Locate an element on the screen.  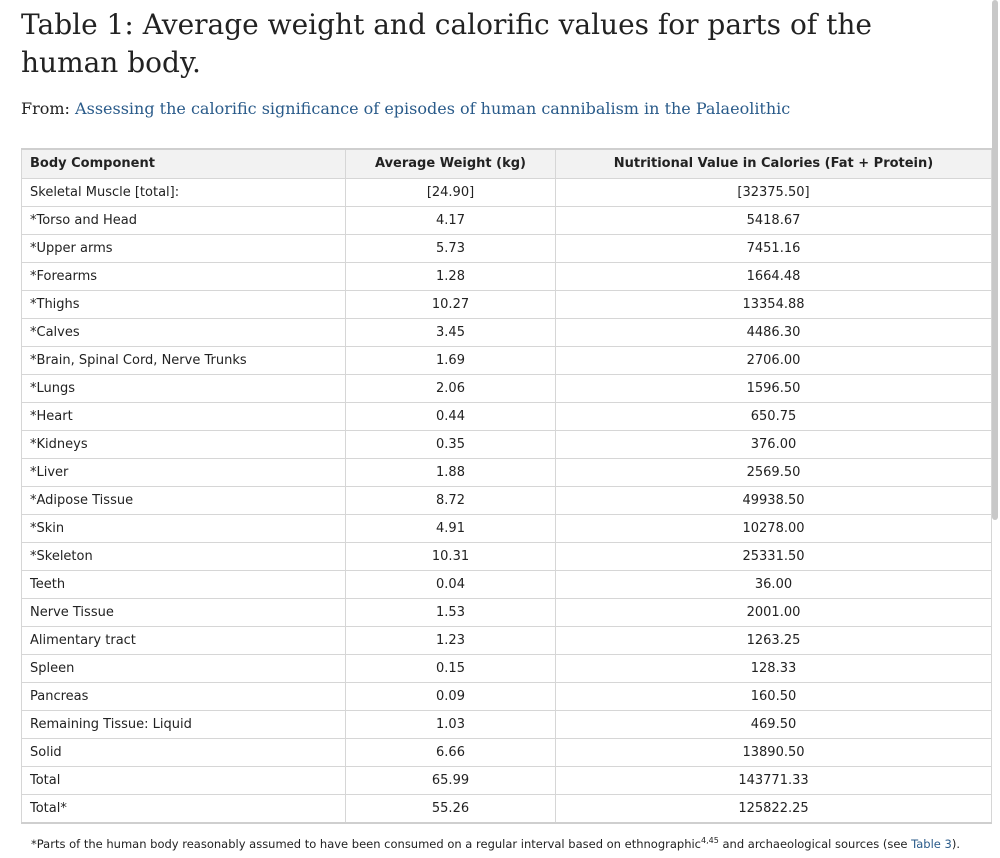
cell-nutritional-value: 1596.50 is located at coordinates (773, 388).